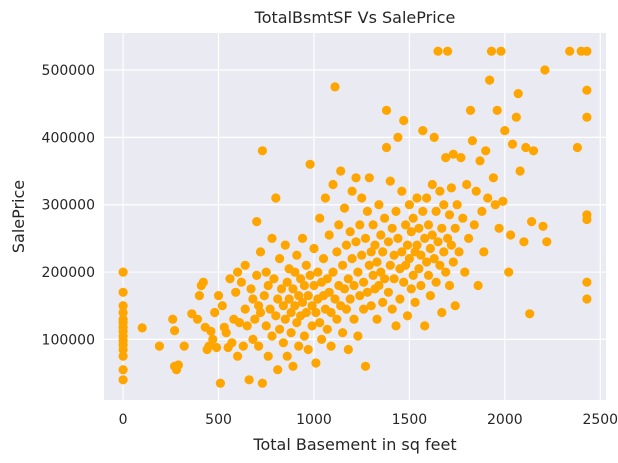  I want to click on y-tick-label: 500000, so click(68, 71).